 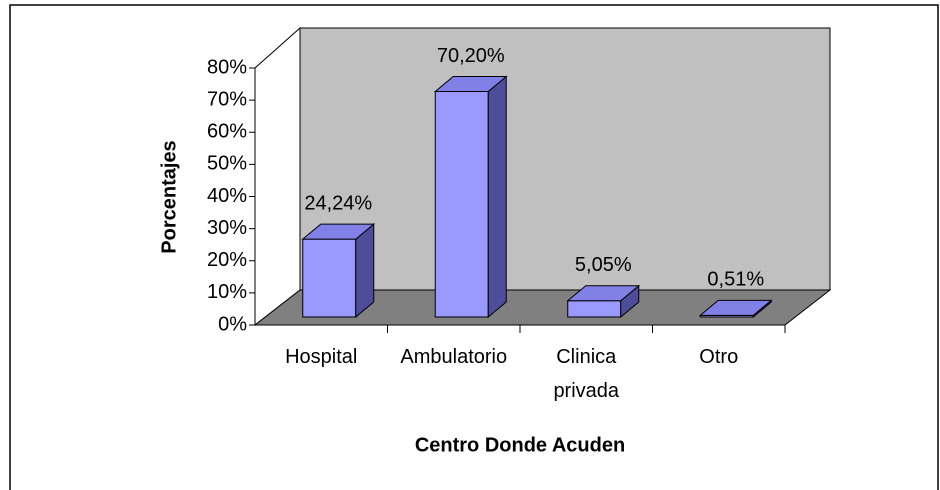 I want to click on y-tick-label: 0%, so click(x=232, y=324).